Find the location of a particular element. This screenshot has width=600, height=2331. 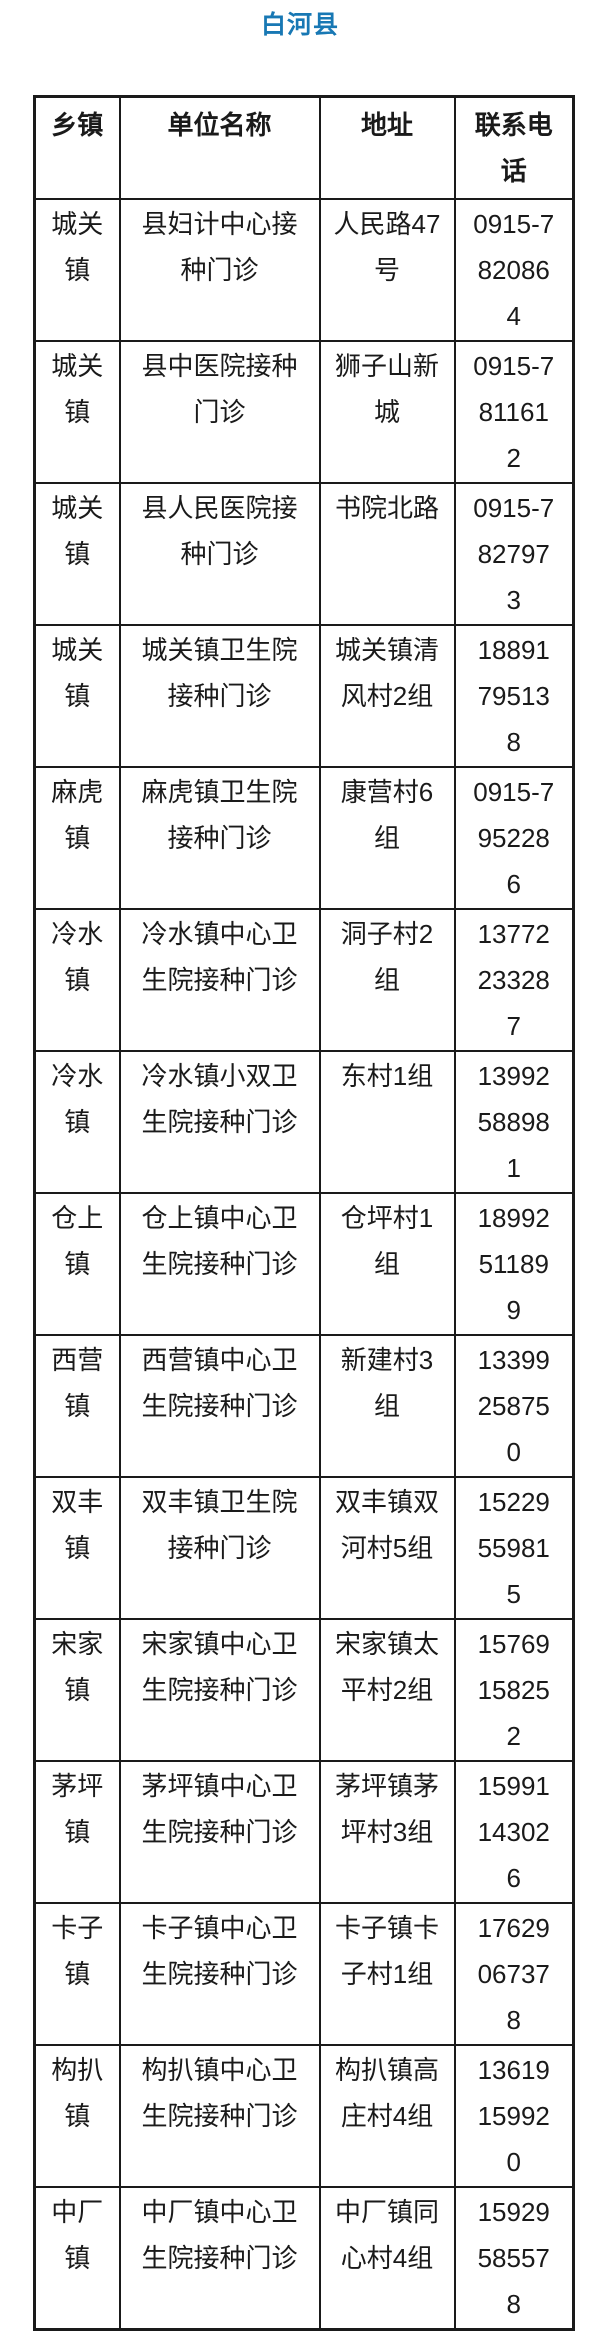

table-row: 麻虎镇 麻虎镇卫生院接种门诊 康营村6组 0915-7952286 is located at coordinates (304, 838).